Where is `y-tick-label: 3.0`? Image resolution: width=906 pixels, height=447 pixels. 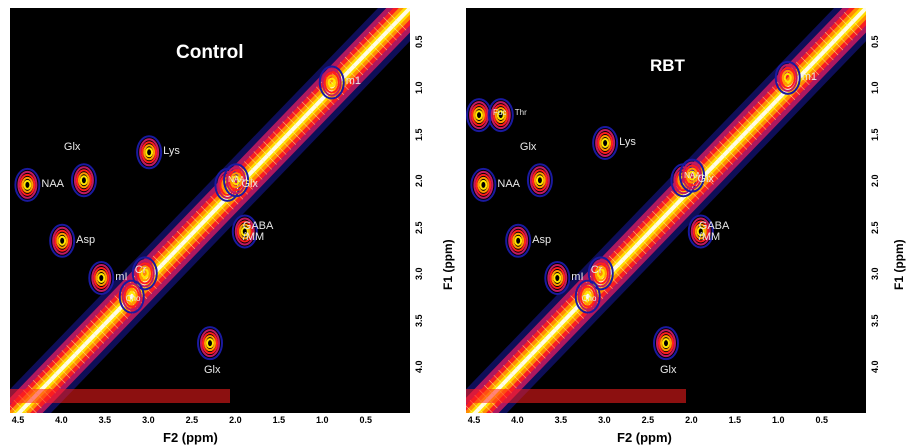 y-tick-label: 3.0 is located at coordinates (875, 274).